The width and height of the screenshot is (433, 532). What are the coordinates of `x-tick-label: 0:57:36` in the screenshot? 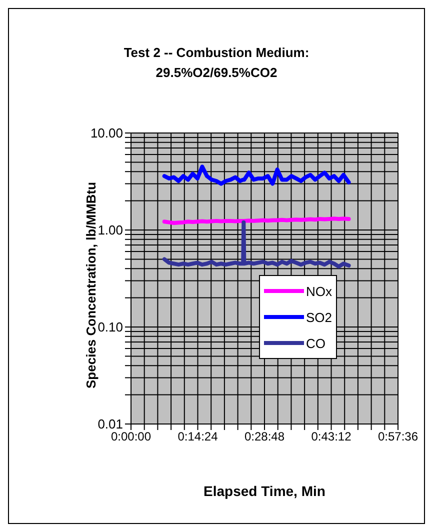 It's located at (398, 437).